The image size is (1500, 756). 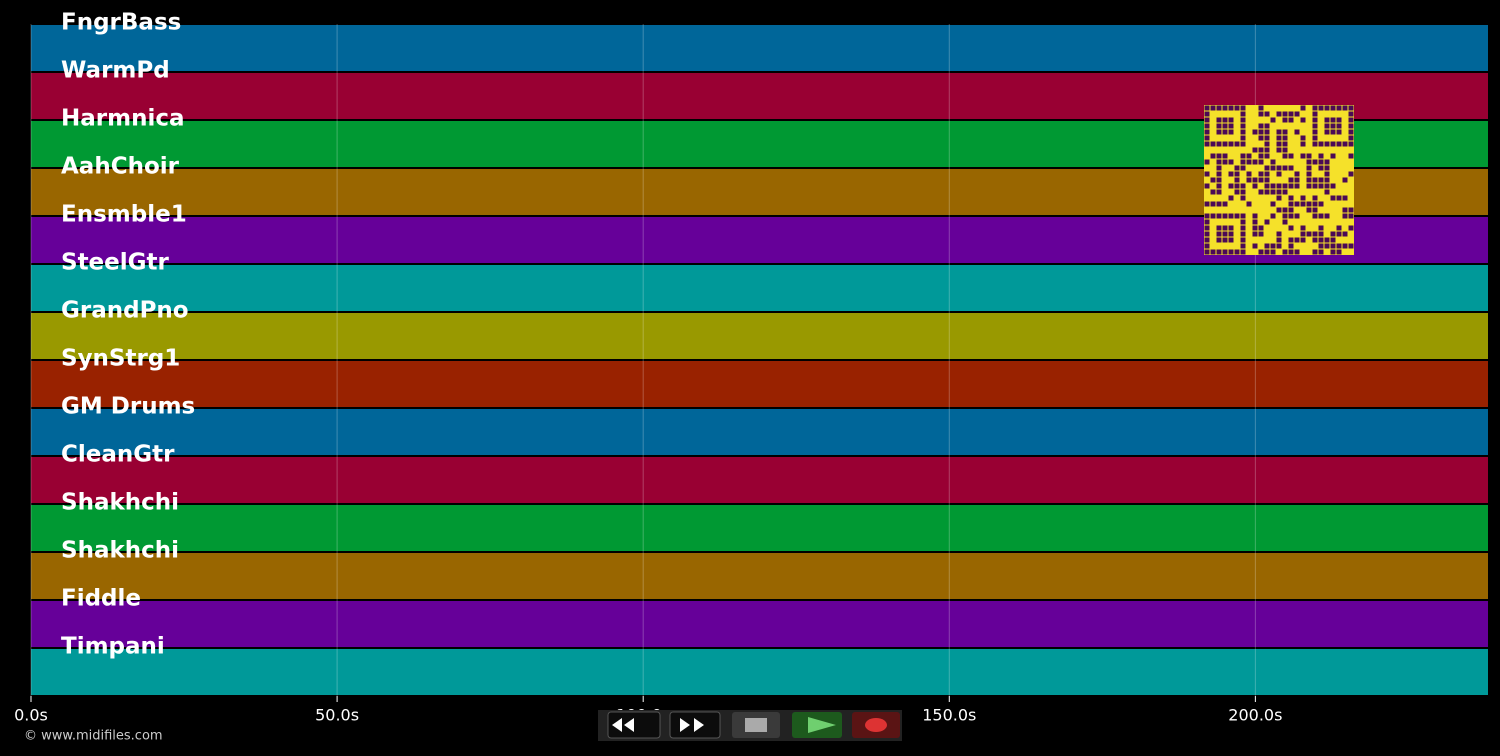 I want to click on x-tick-label: 0.0s, so click(x=31, y=715).